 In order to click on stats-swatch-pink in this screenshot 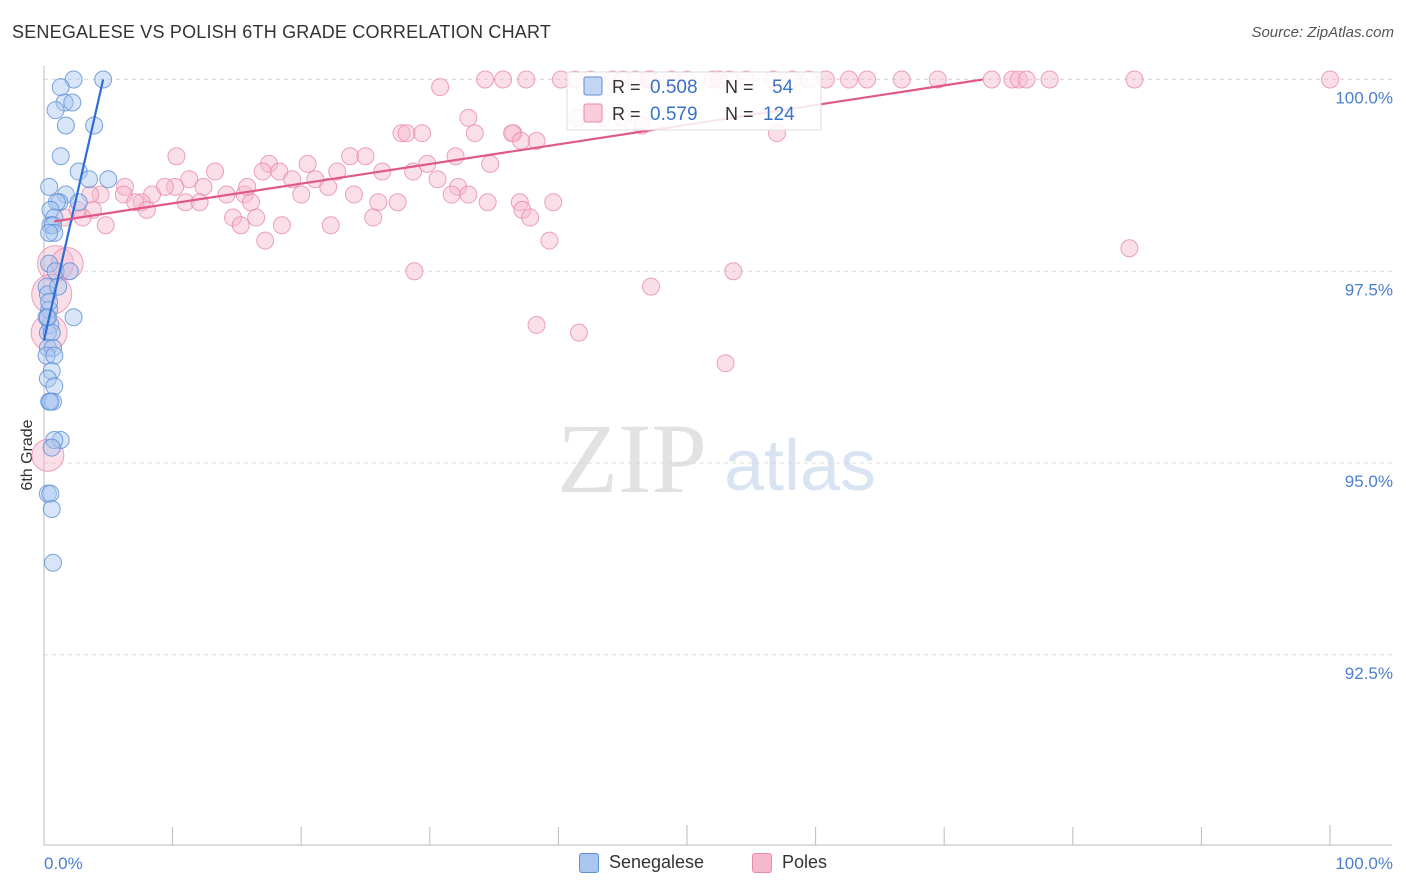, I will do `click(593, 113)`.